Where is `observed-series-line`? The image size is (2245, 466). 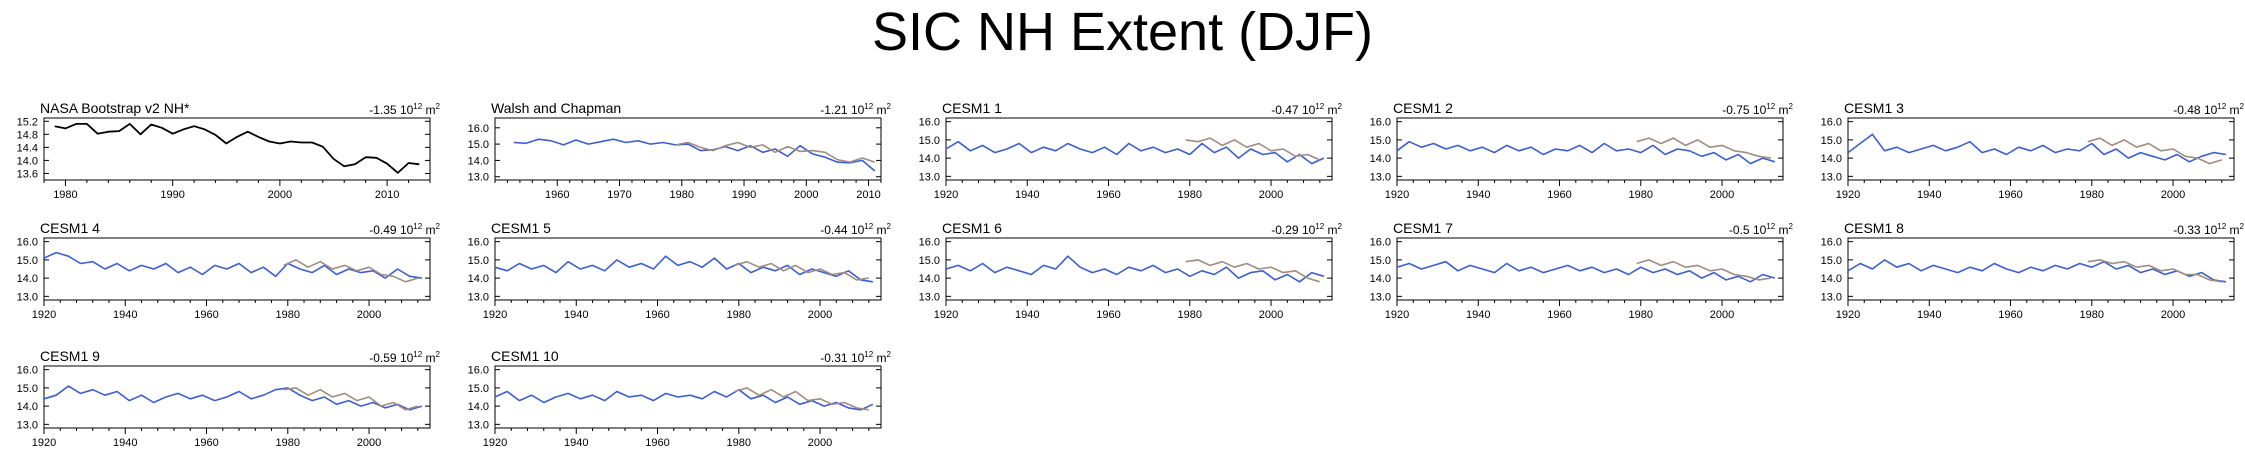 observed-series-line is located at coordinates (237, 148).